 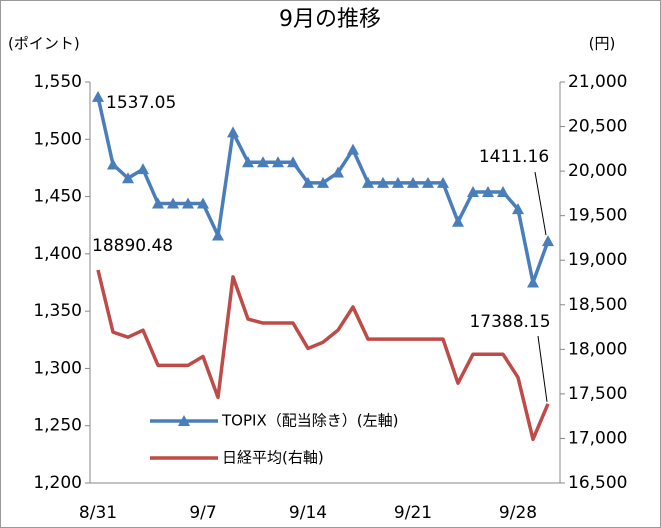 I want to click on y-tick-label: 1,300, so click(x=57, y=368).